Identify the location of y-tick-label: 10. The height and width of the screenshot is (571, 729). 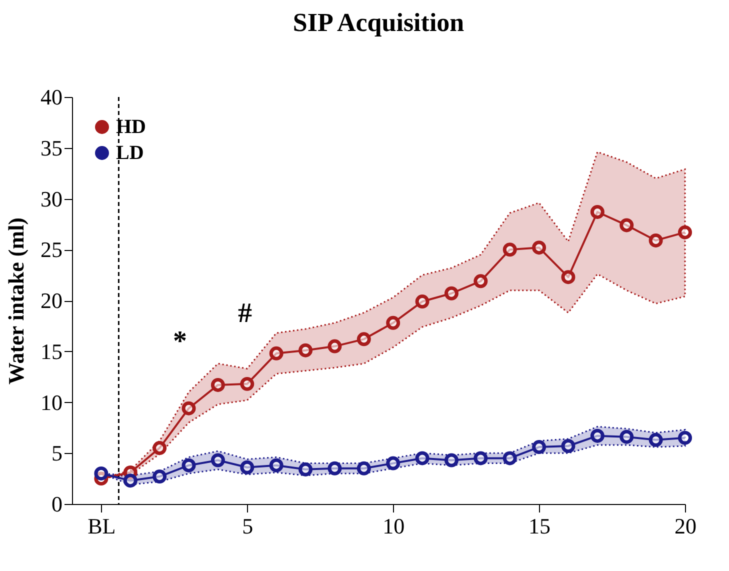
(51, 402).